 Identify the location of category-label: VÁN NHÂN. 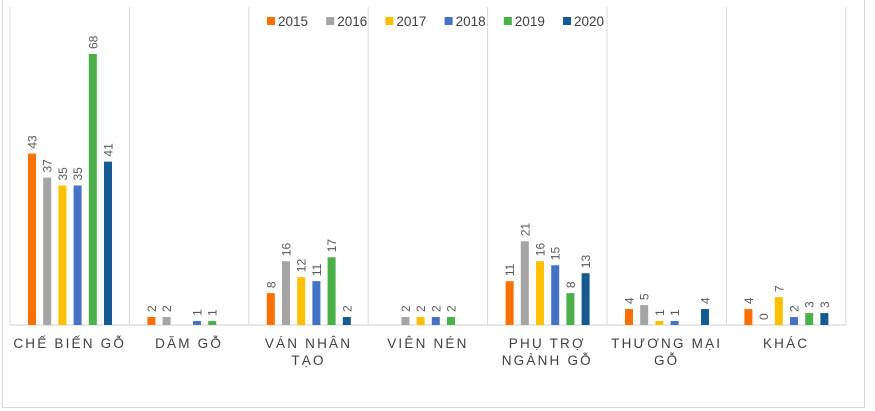
(308, 343).